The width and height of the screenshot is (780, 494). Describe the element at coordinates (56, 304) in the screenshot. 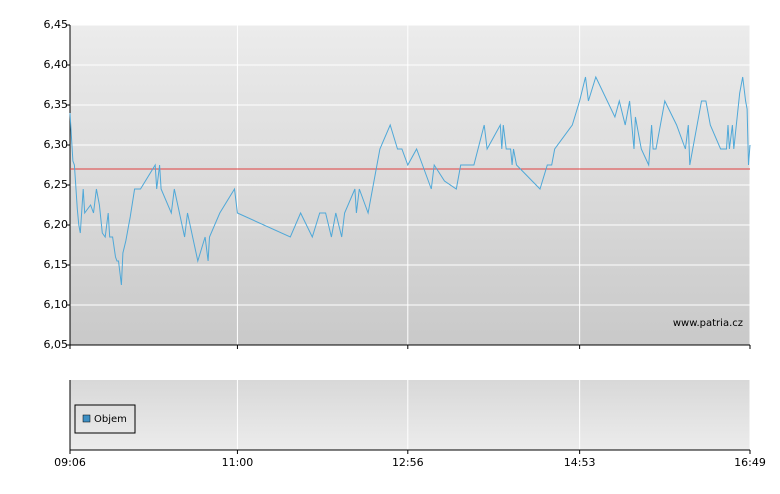

I see `y-tick-label: 6,10` at that location.